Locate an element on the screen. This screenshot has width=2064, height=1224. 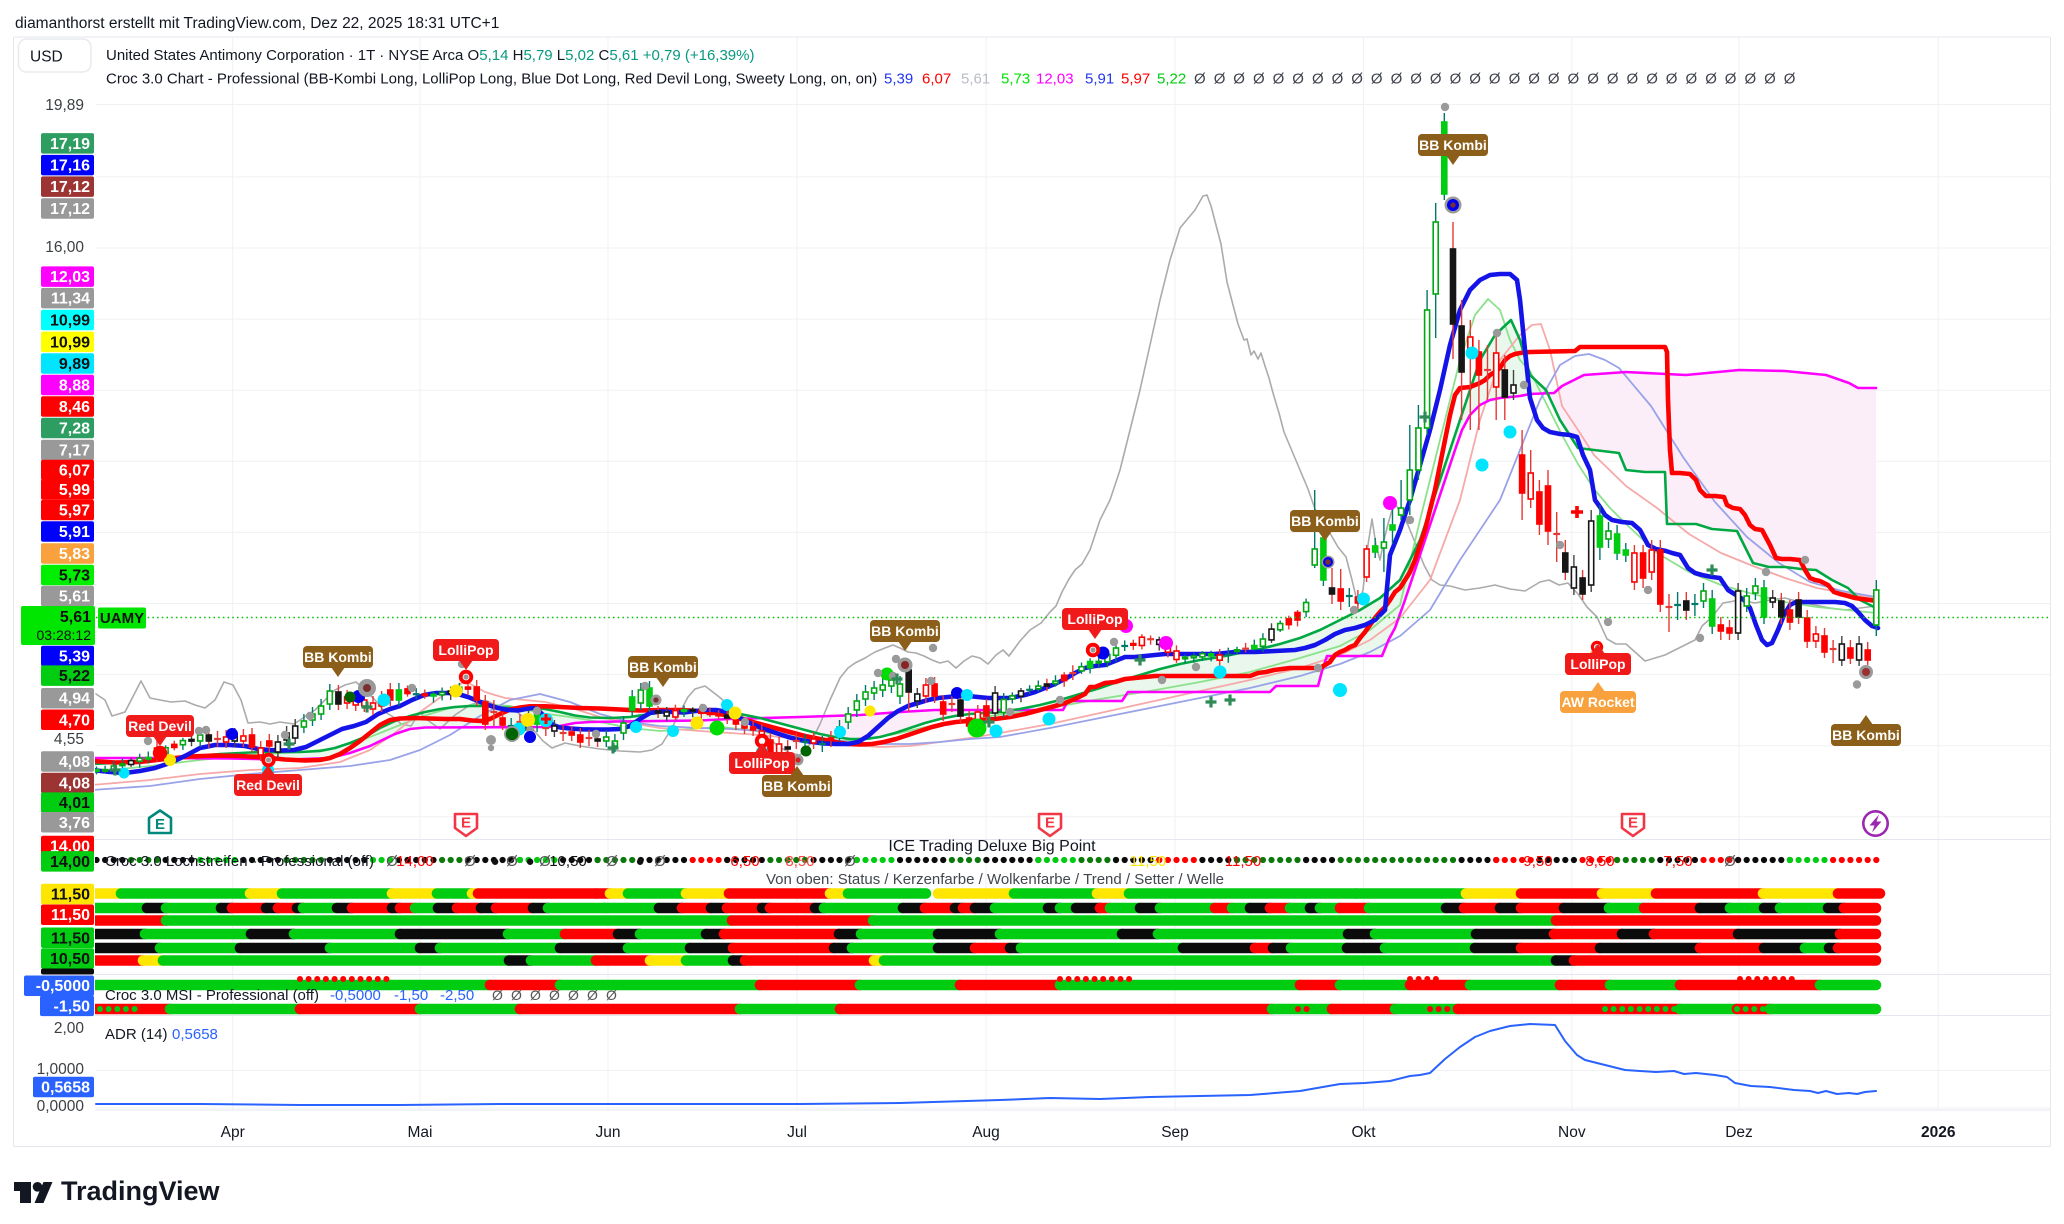
svg-text: 8,46 is located at coordinates (74, 407).